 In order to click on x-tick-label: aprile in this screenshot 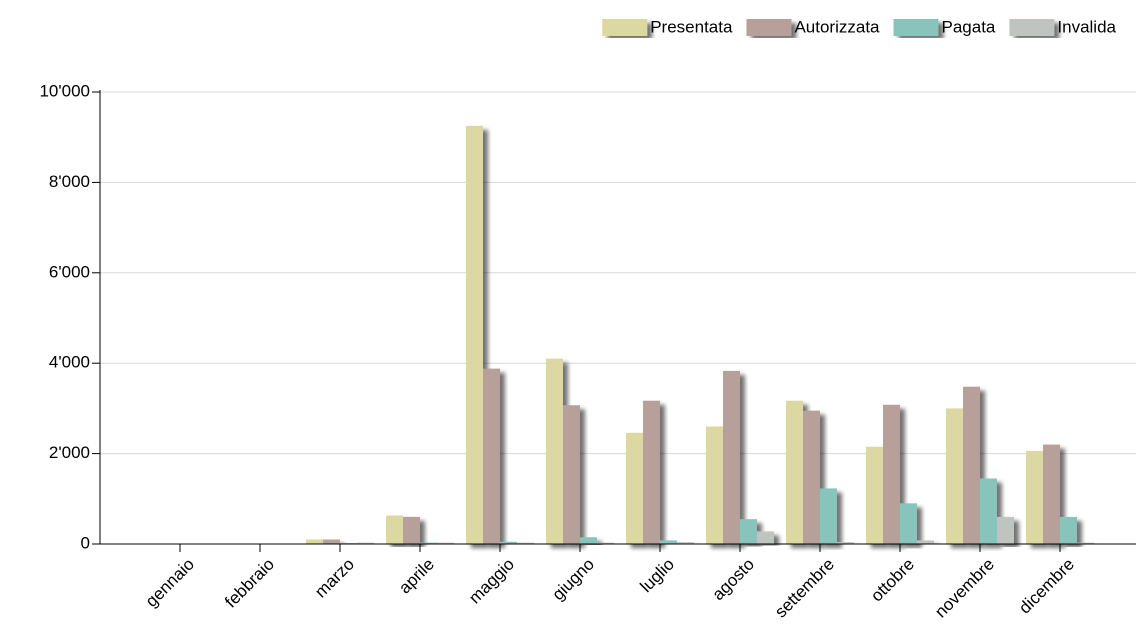, I will do `click(416, 576)`.